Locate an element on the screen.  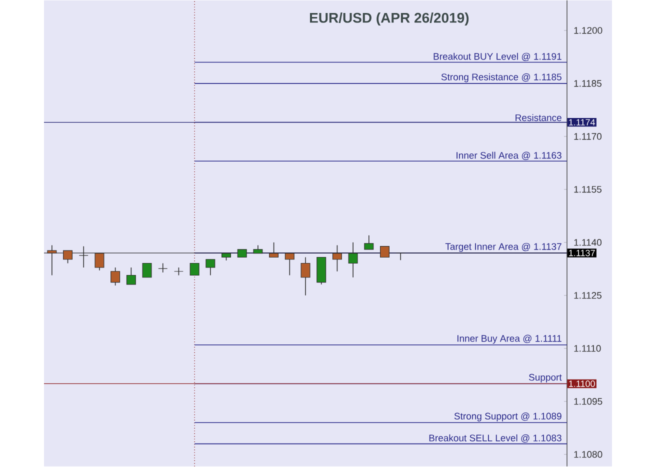
y-tick-label: 1.1095 is located at coordinates (588, 401).